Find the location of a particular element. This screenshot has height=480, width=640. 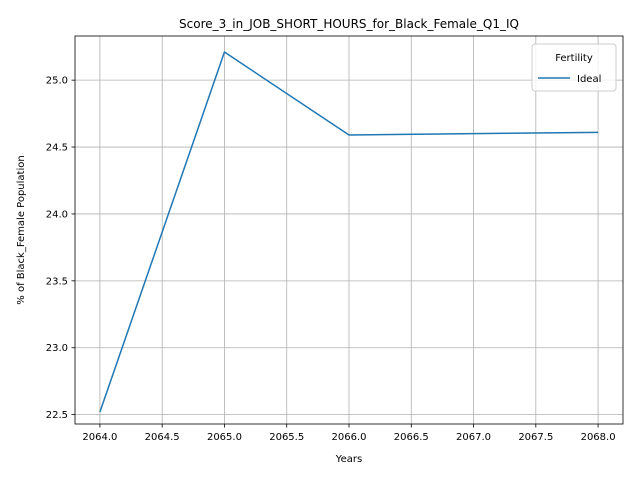

x-tick-label: 2067.0 is located at coordinates (473, 437).